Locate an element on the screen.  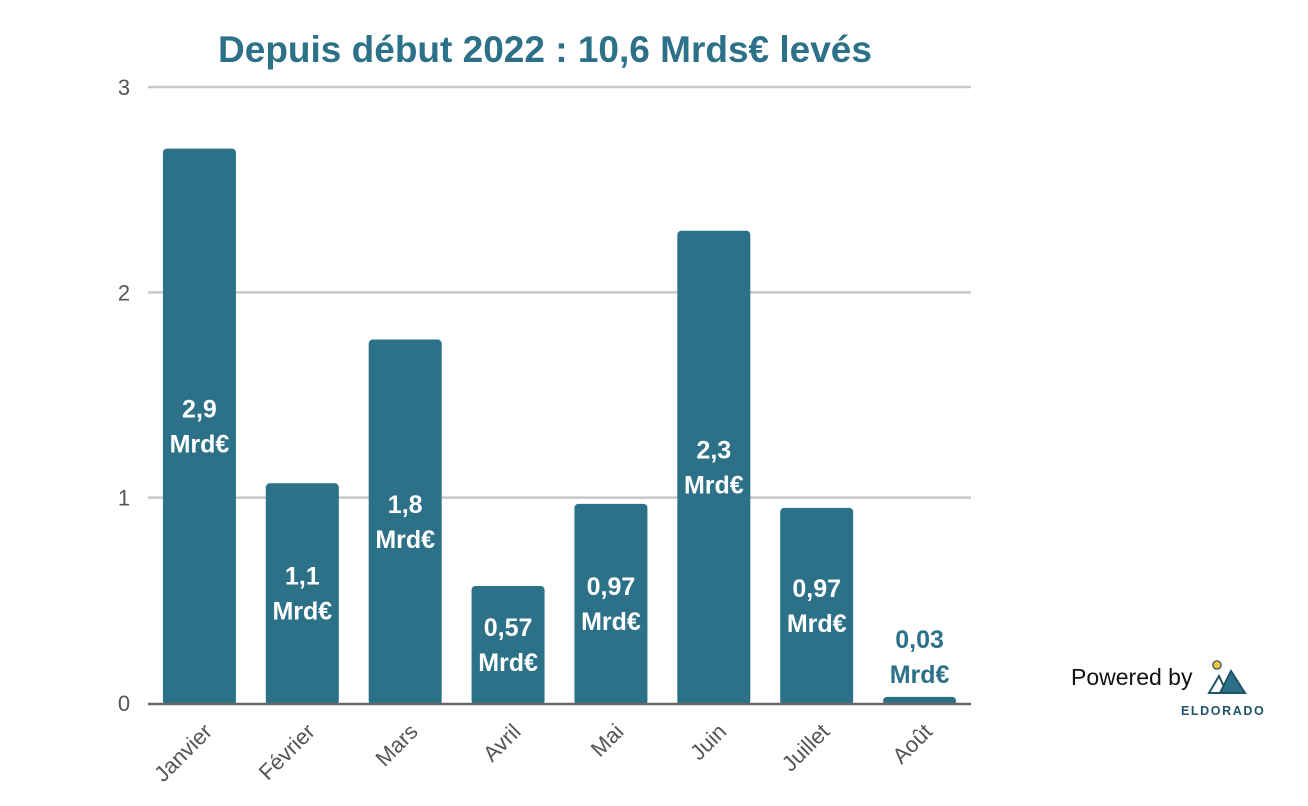
bar-data-label: 0,03 is located at coordinates (919, 640).